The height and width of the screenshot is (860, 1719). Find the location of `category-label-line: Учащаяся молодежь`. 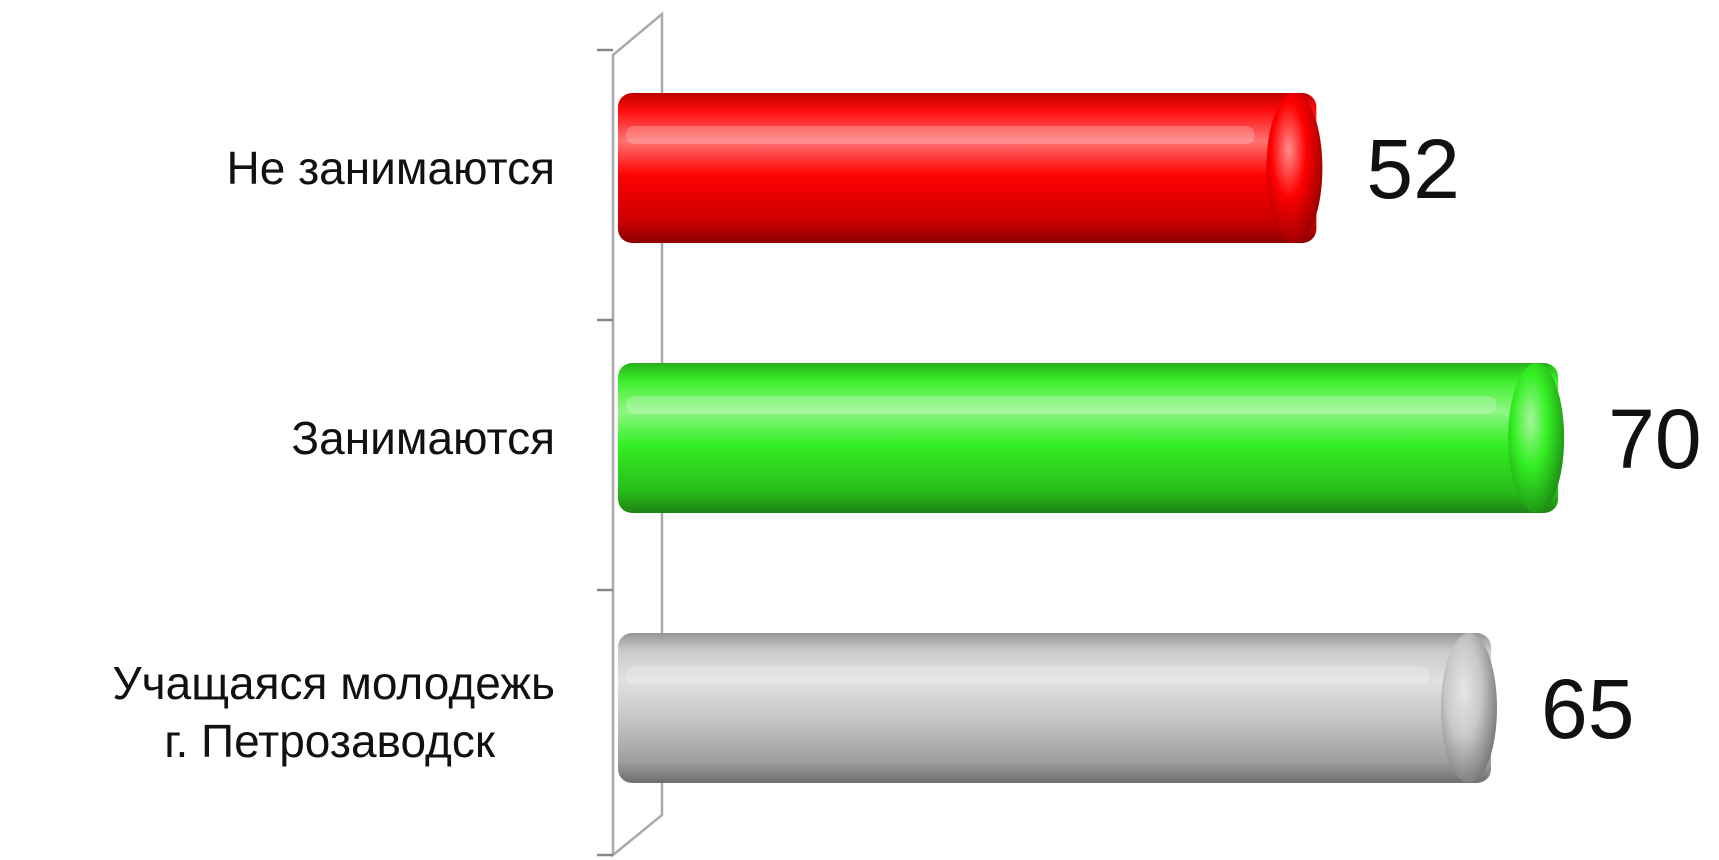

category-label-line: Учащаяся молодежь is located at coordinates (333, 683).